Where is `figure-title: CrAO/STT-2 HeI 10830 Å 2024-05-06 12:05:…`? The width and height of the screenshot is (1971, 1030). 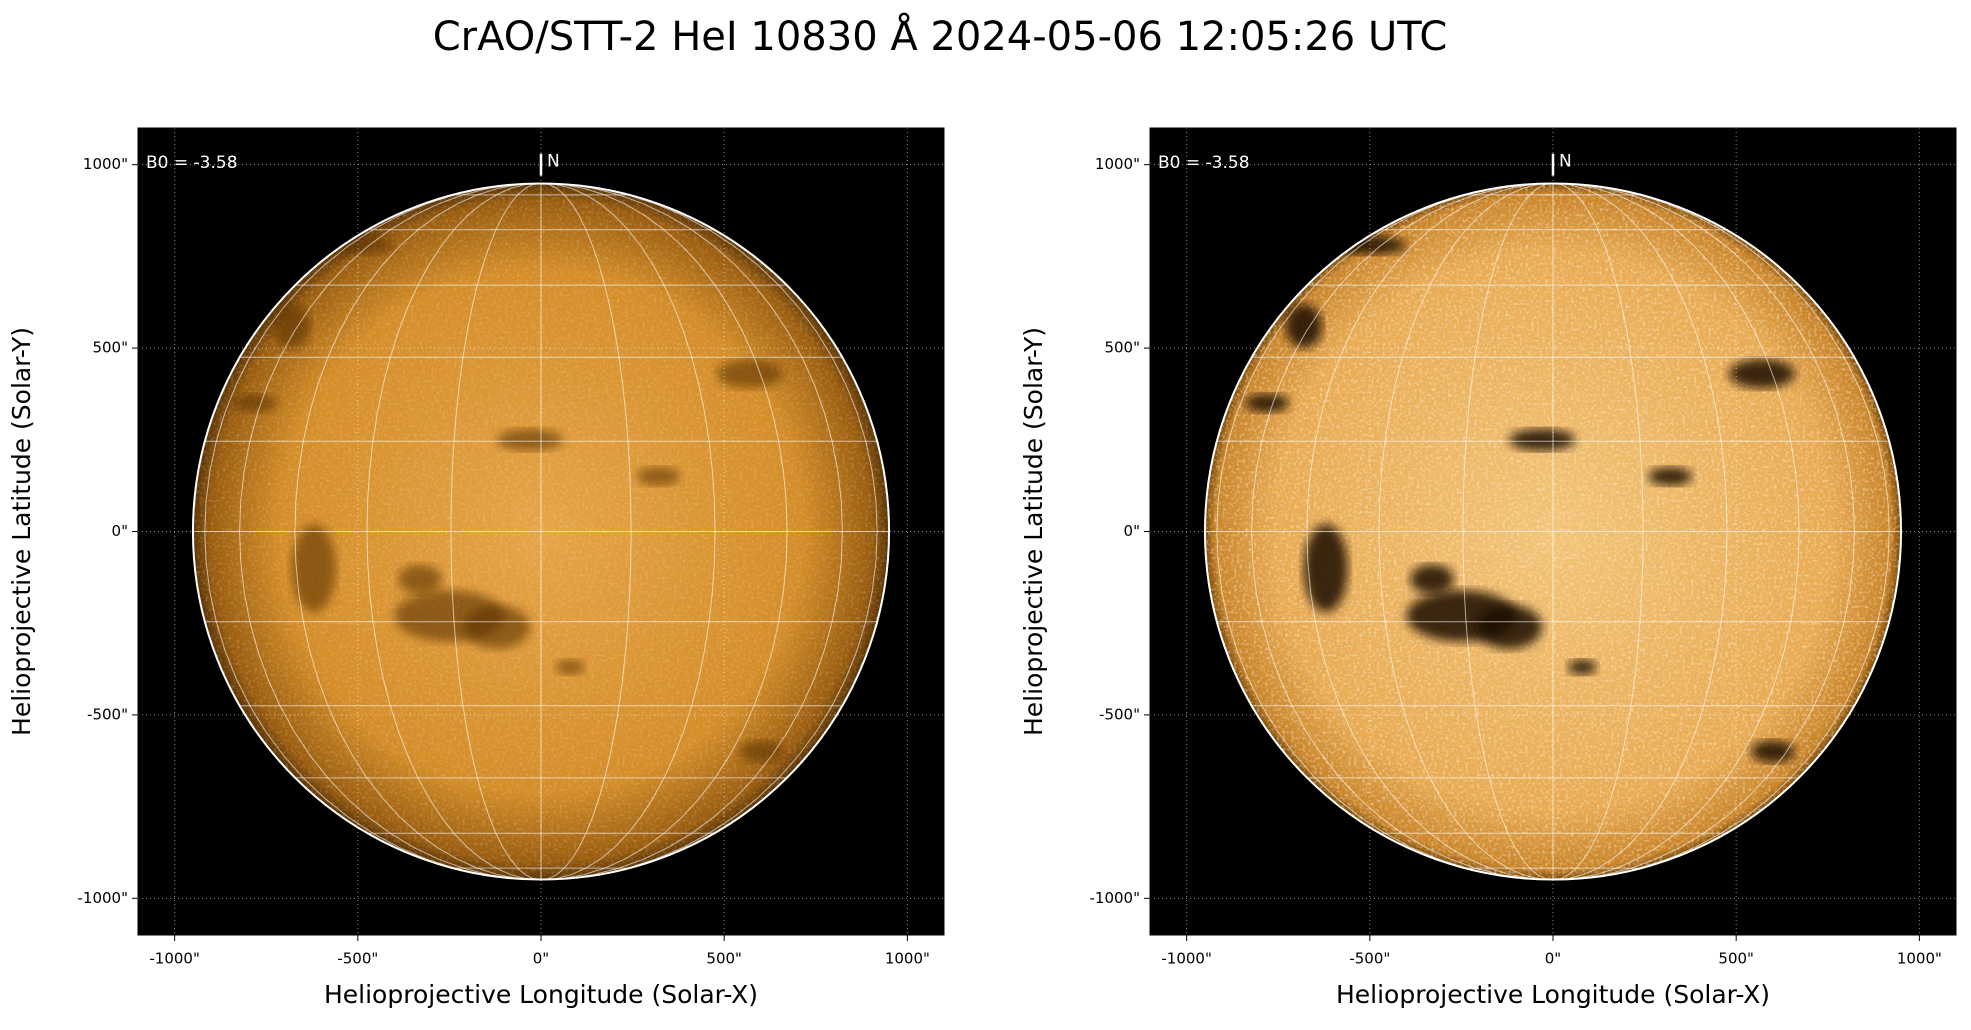
figure-title: CrAO/STT-2 HeI 10830 Å 2024-05-06 12:05:… is located at coordinates (940, 36).